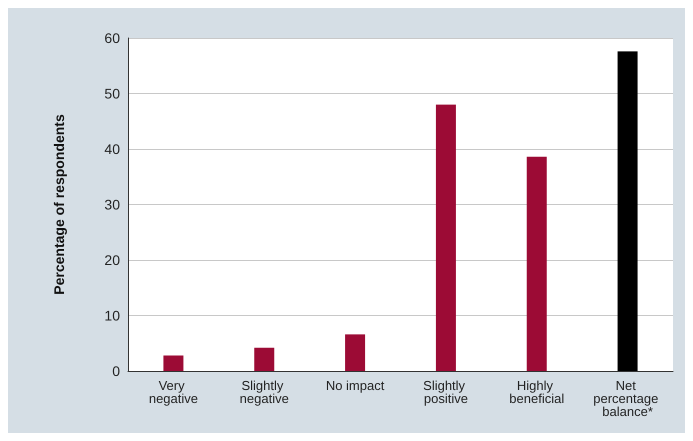 This screenshot has height=441, width=693. I want to click on x-tick-label: No impact, so click(355, 385).